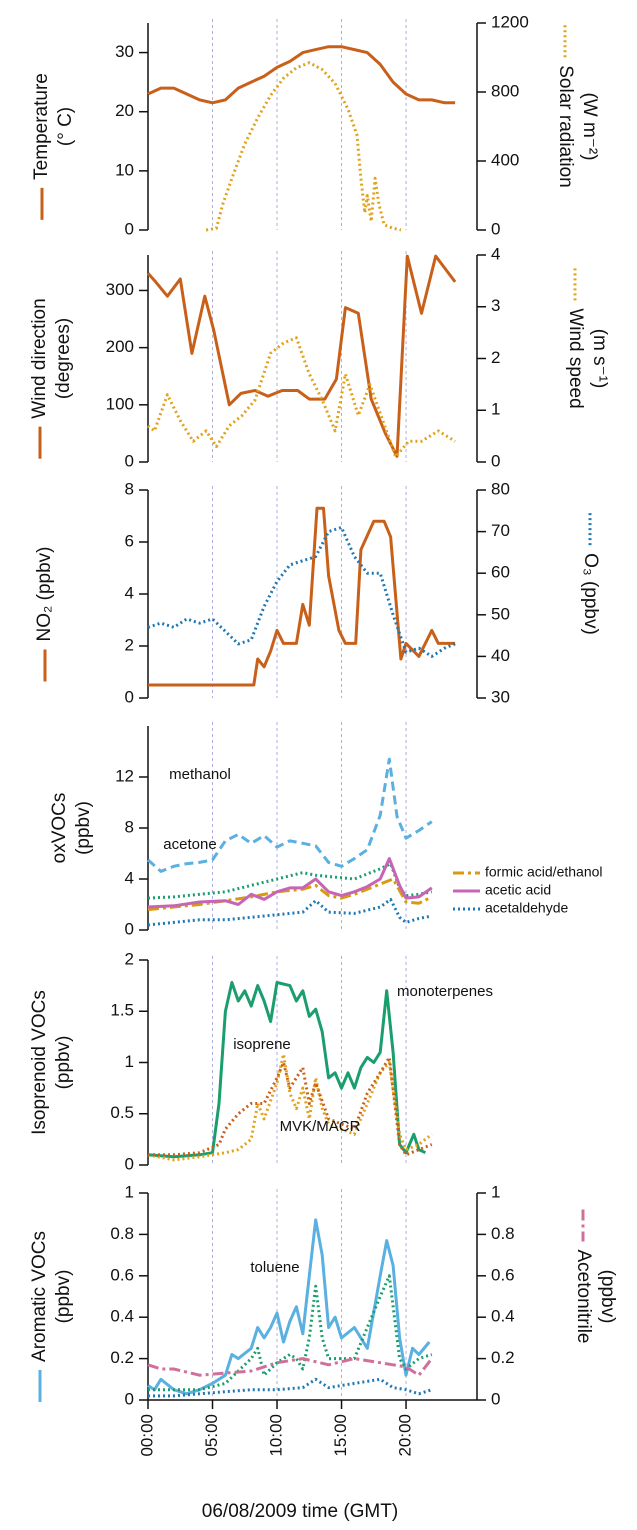 Image resolution: width=637 pixels, height=1530 pixels. I want to click on axis-label-line: oxVOCs, so click(59, 828).